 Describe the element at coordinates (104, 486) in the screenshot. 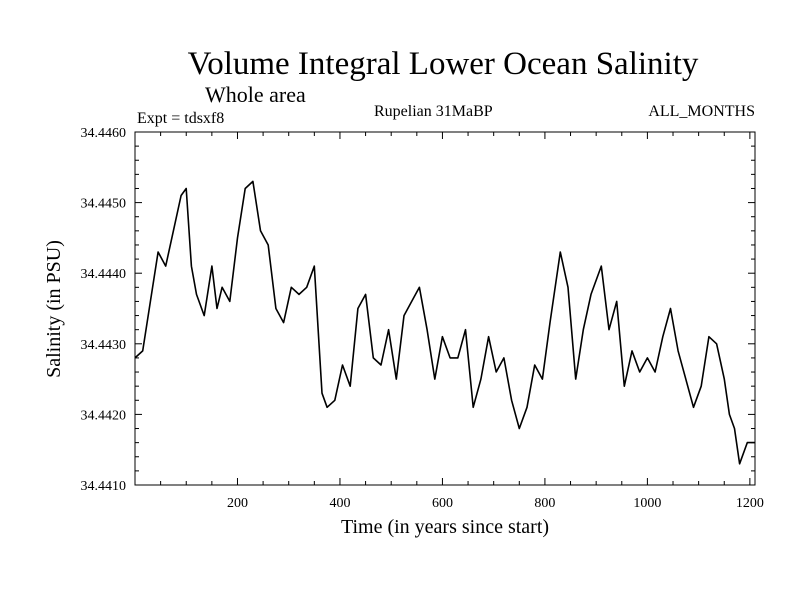

I see `y-tick-label: 34.4410` at that location.